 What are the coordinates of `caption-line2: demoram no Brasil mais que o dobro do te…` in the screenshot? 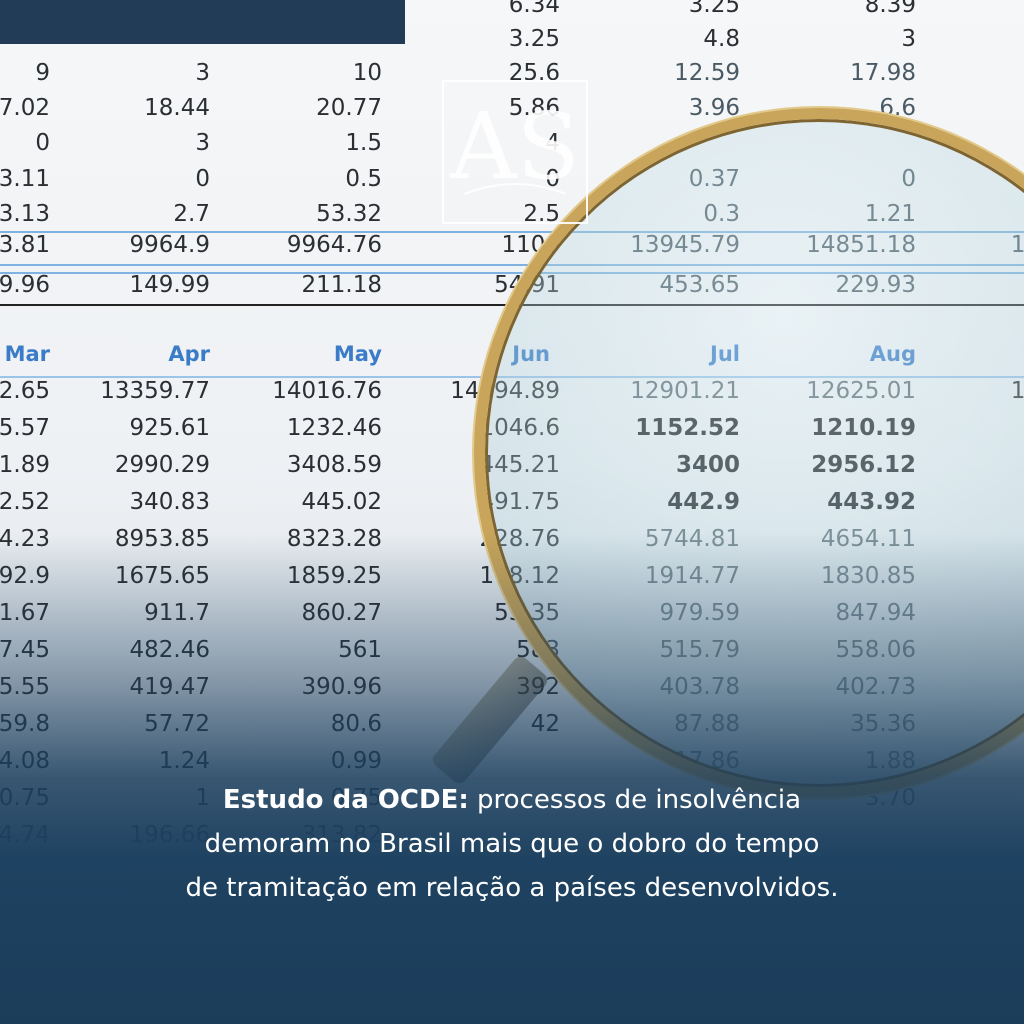 It's located at (512, 844).